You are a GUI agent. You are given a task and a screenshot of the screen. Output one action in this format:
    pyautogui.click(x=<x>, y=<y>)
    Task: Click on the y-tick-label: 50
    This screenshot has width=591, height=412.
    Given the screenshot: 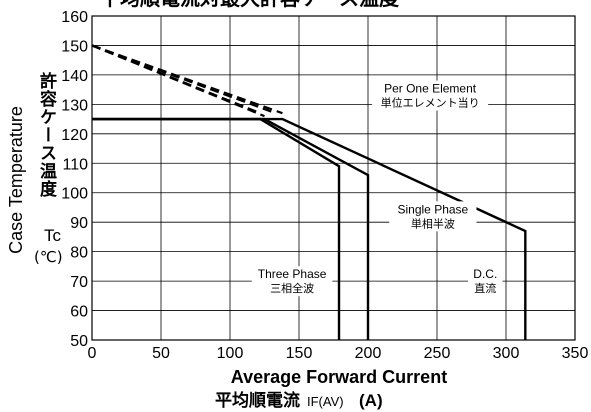 What is the action you would take?
    pyautogui.click(x=79, y=341)
    